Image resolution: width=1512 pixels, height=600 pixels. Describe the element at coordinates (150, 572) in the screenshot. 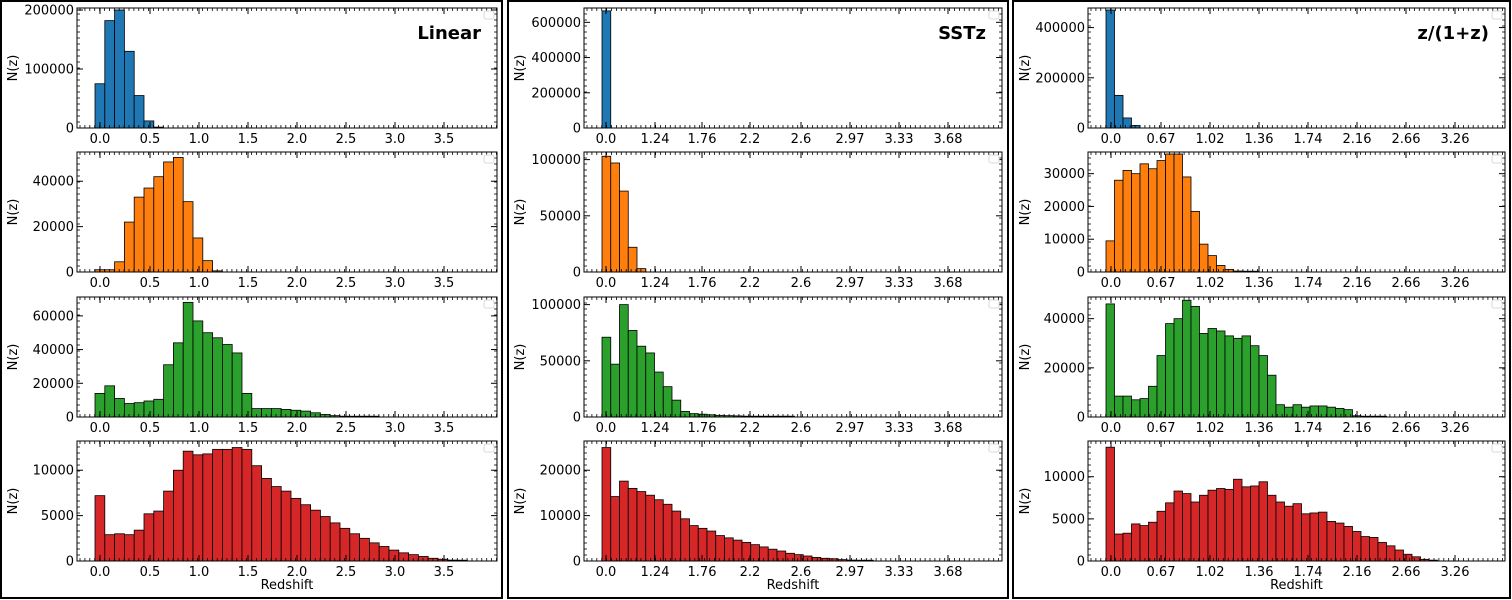

I see `x-tick-label: 0.5` at that location.